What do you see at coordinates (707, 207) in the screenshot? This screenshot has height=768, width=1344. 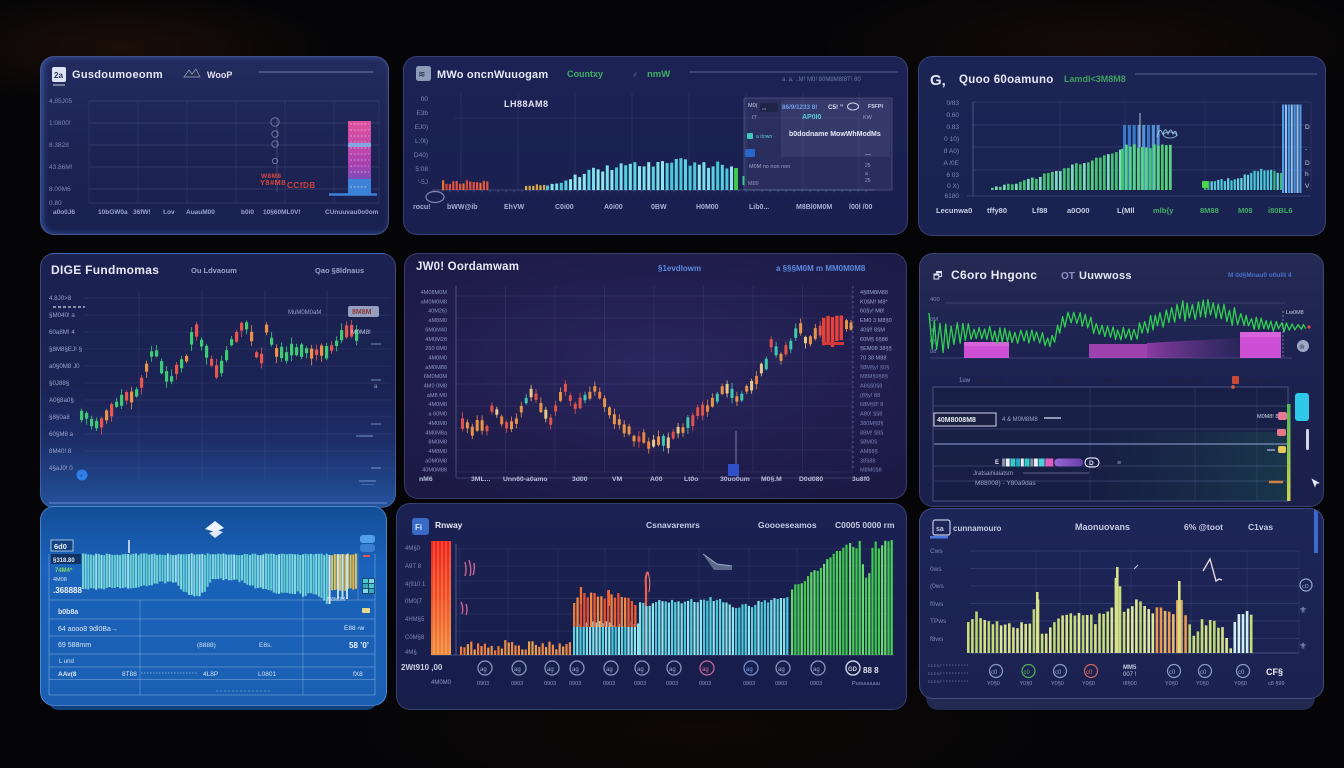 I see `svg-text: H0M00` at bounding box center [707, 207].